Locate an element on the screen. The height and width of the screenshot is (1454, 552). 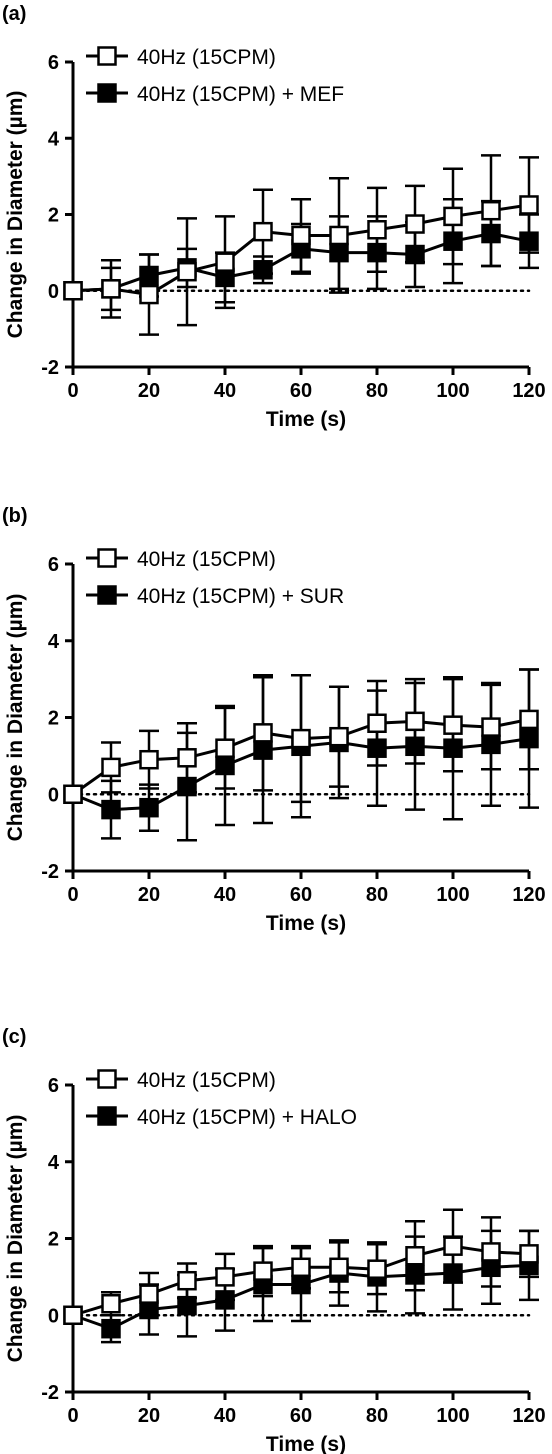
legend-item: 40Hz (15CPM) + SUR is located at coordinates (215, 596).